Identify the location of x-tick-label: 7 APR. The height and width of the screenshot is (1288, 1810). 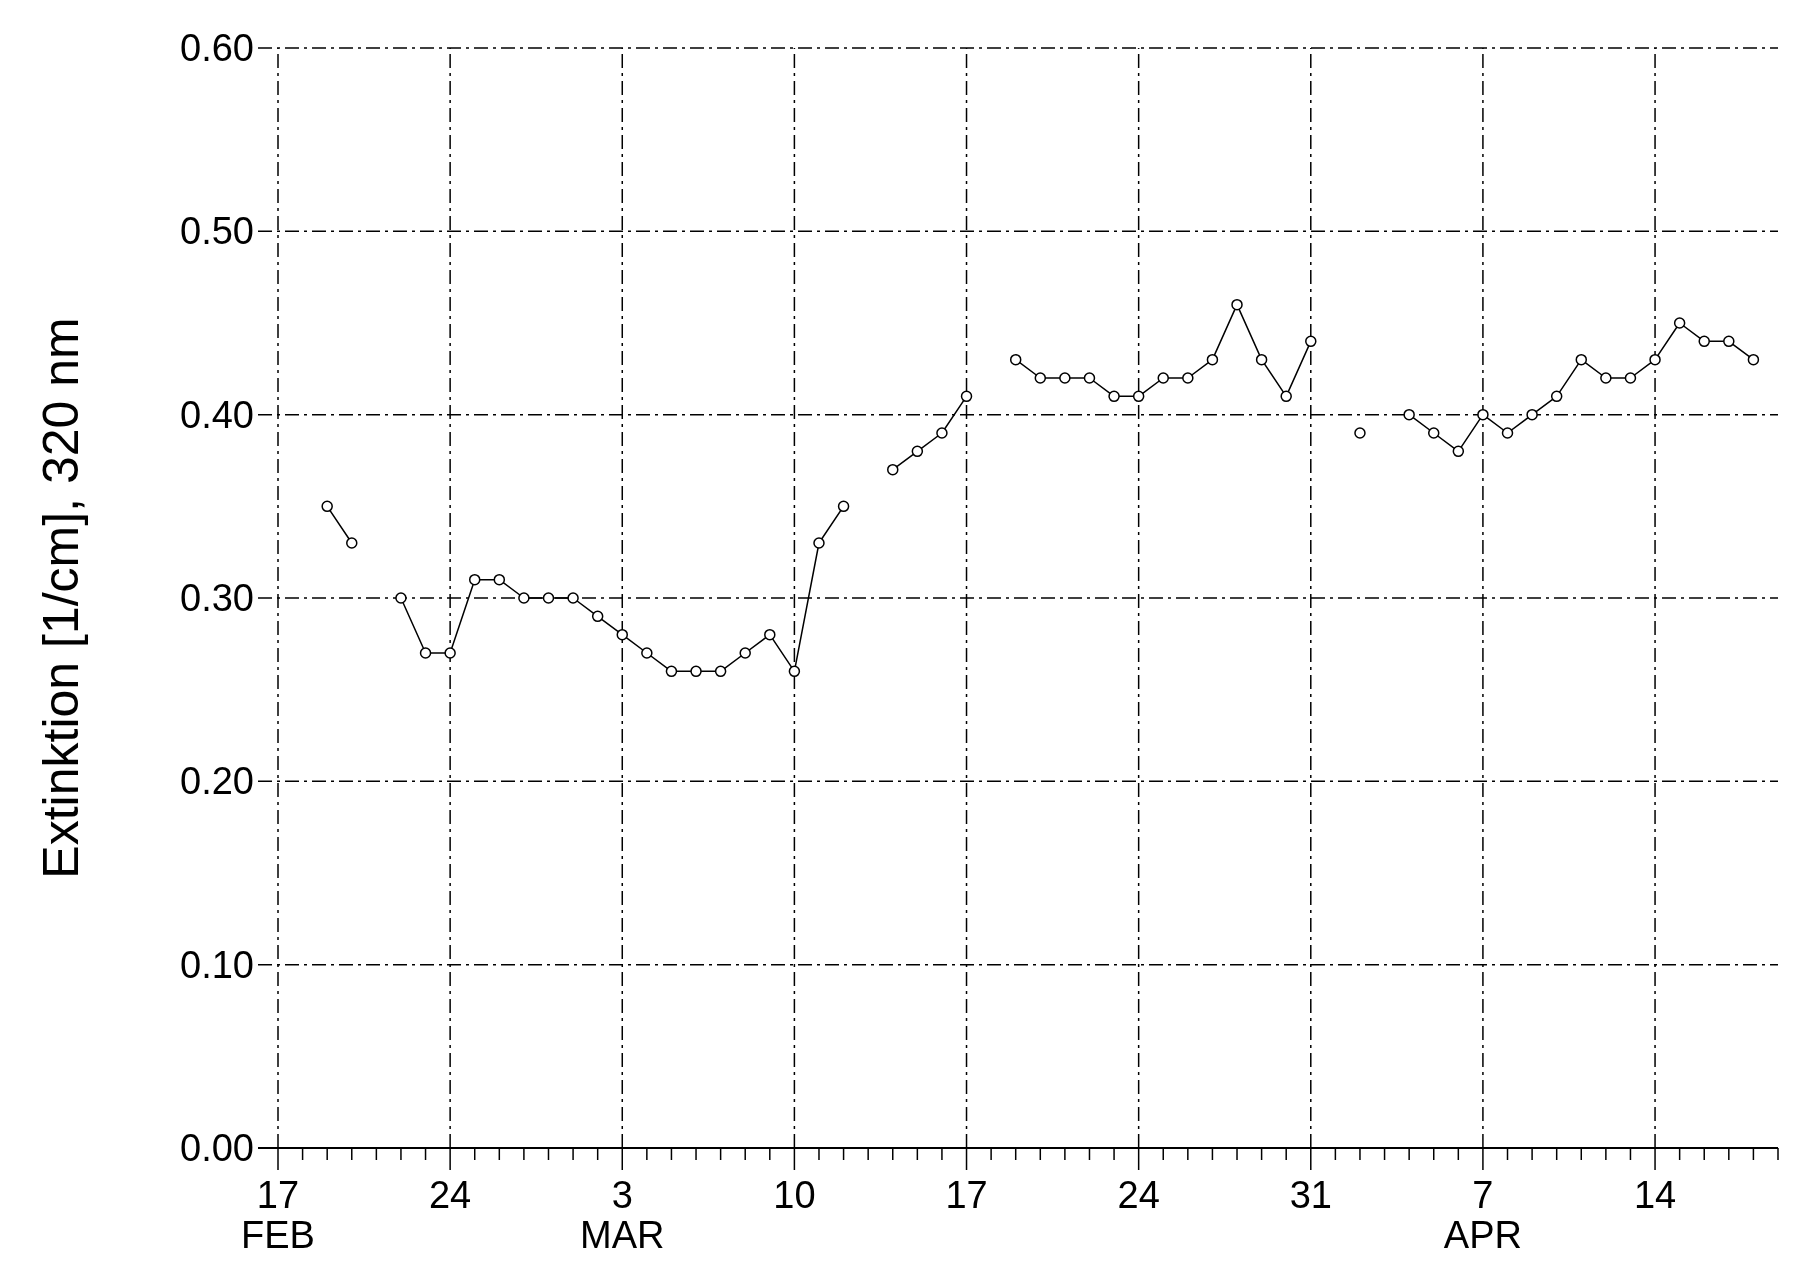
(1482, 1215).